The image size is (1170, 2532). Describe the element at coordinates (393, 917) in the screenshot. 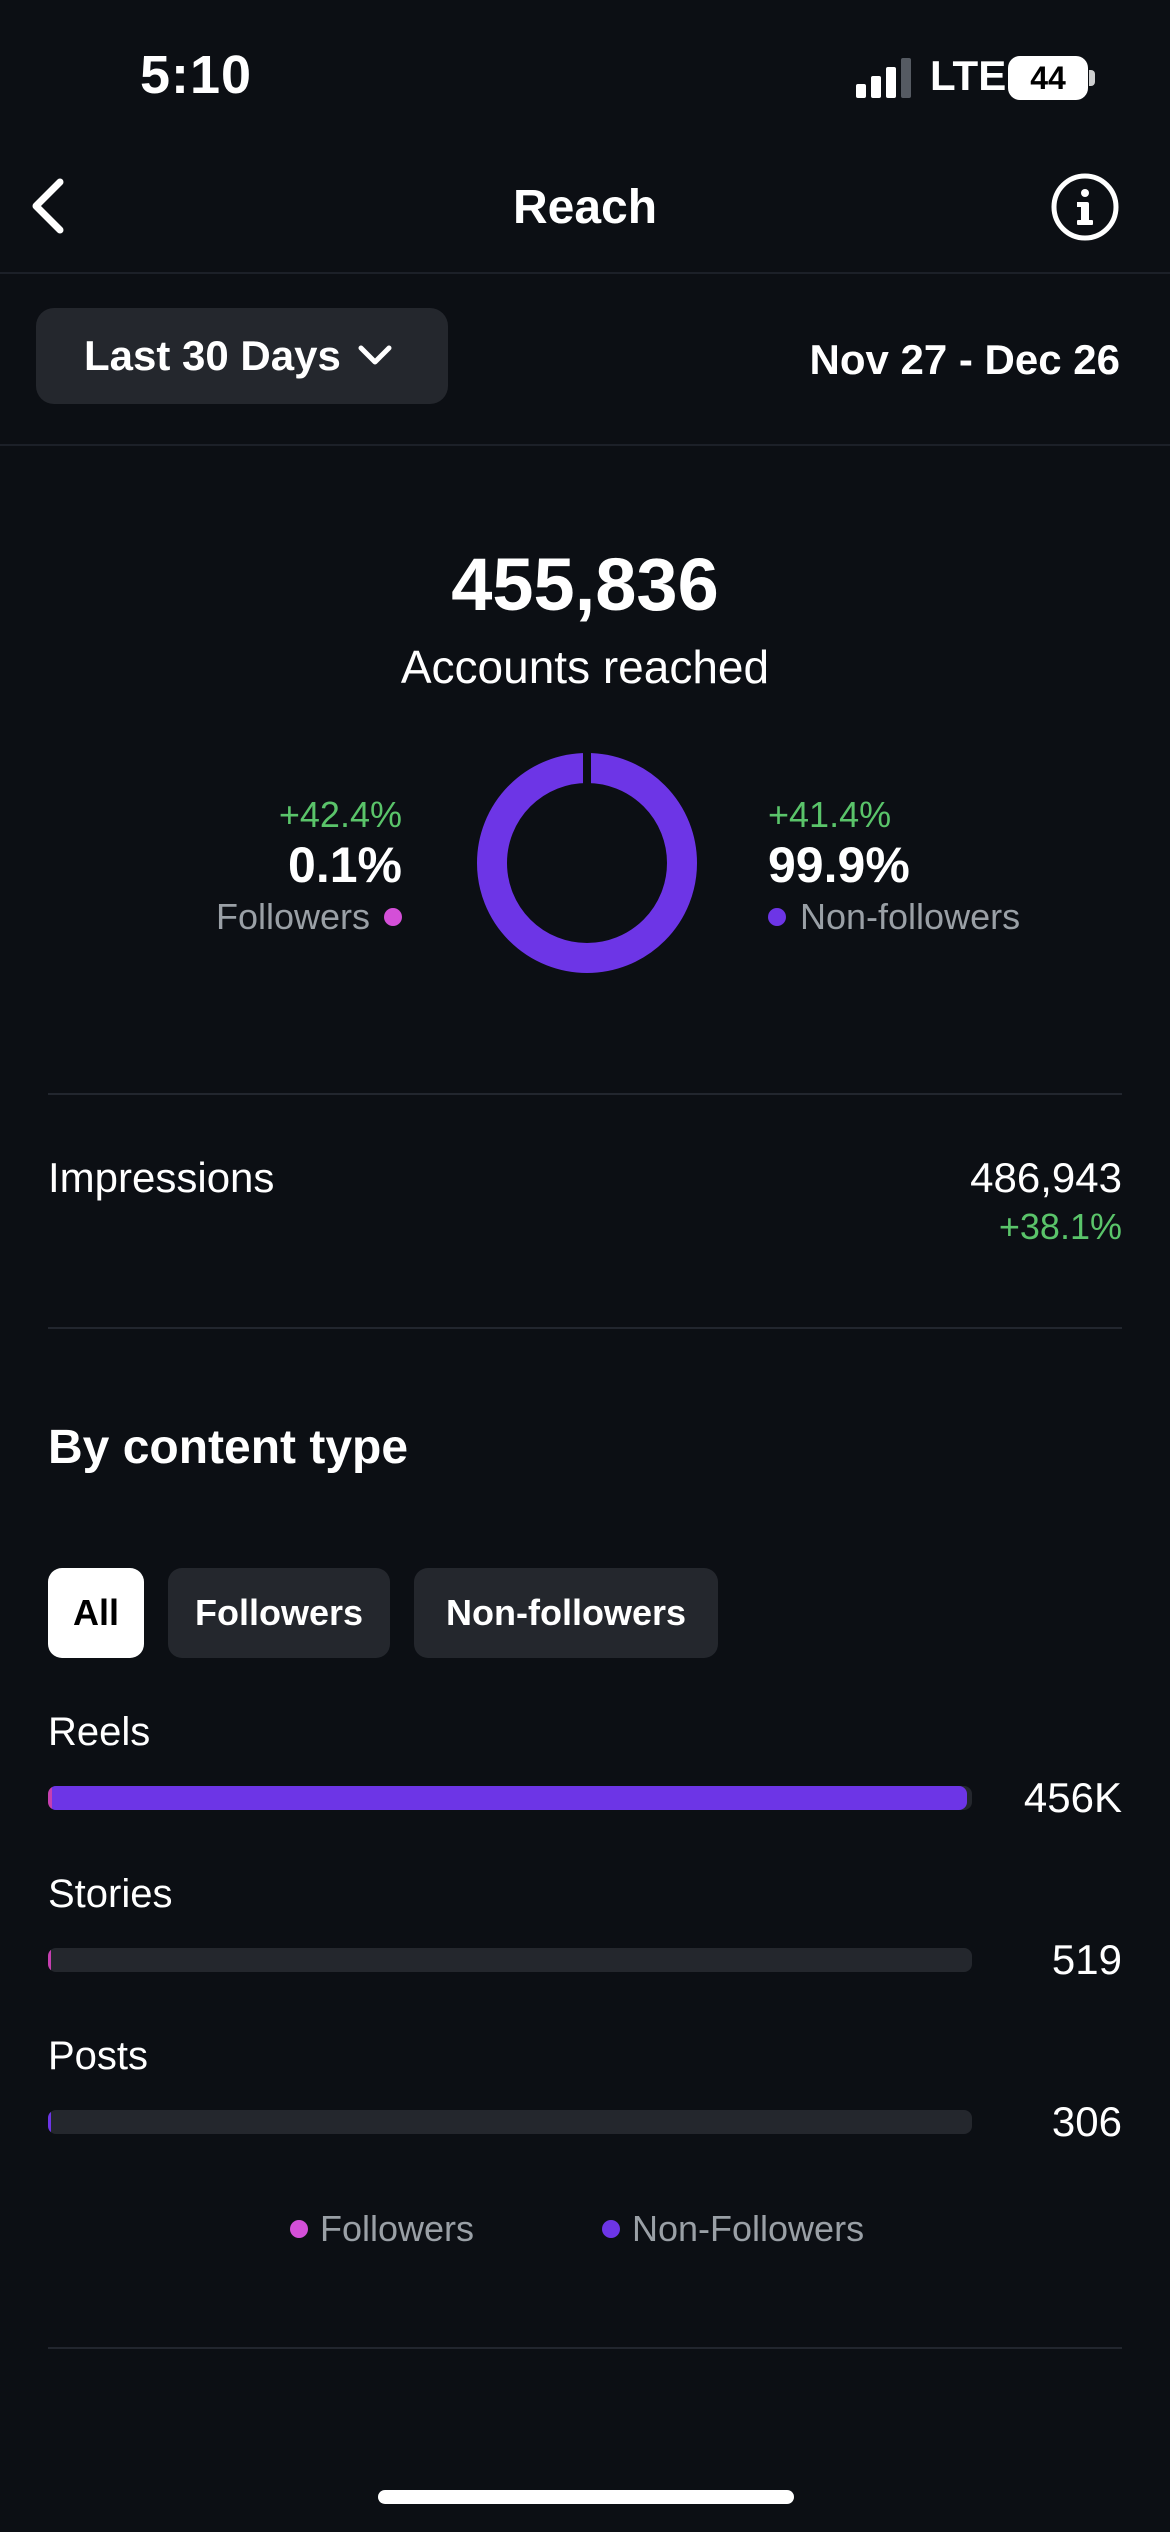

I see `followers-dot-icon` at that location.